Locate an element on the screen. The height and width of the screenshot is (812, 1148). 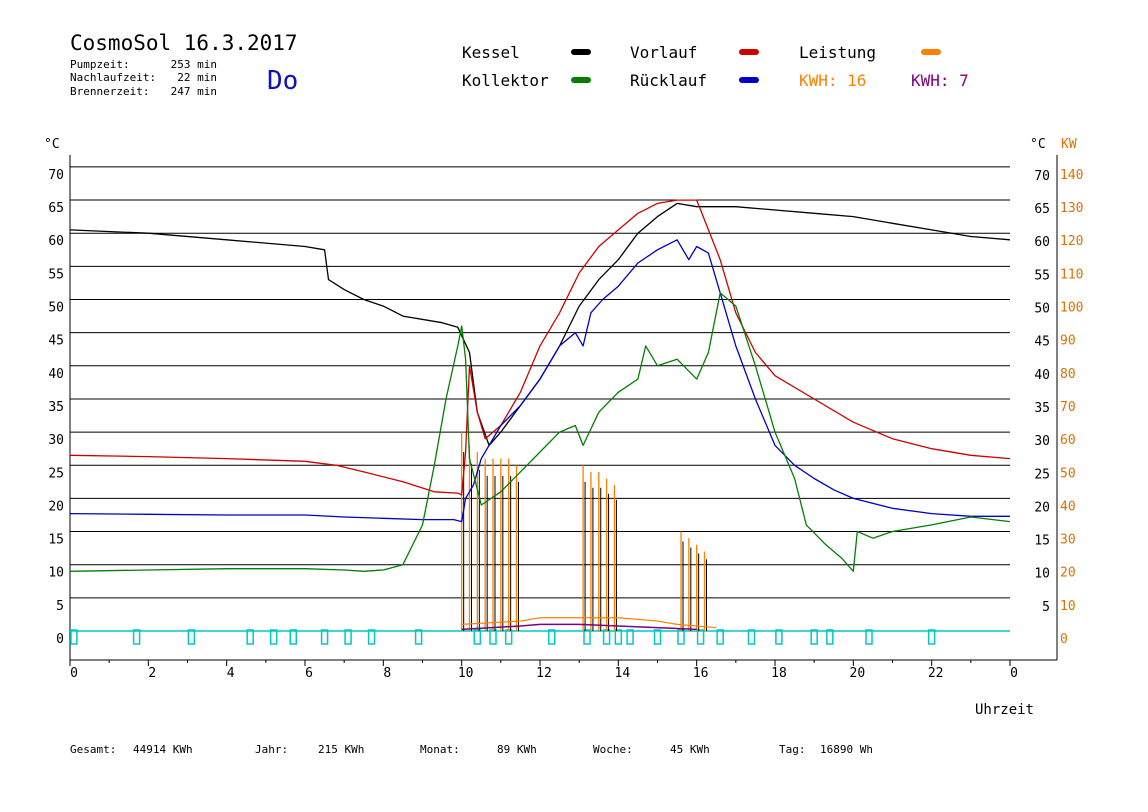
y-left-tick-label: 0 is located at coordinates (60, 639).